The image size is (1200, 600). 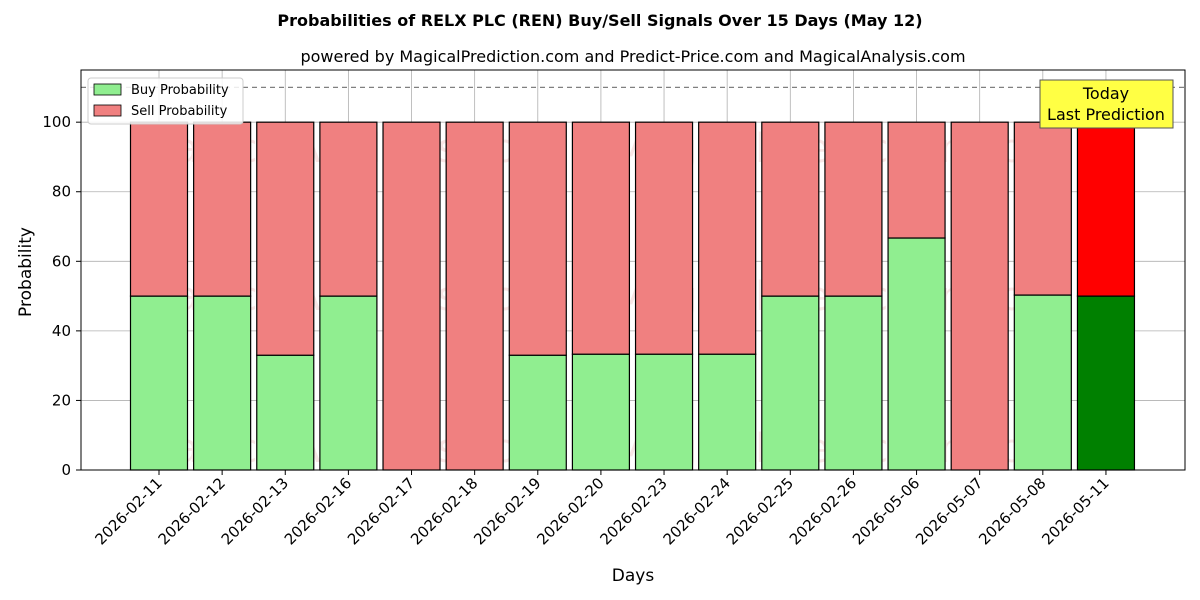 I want to click on y-tick-label: 100, so click(x=56, y=122).